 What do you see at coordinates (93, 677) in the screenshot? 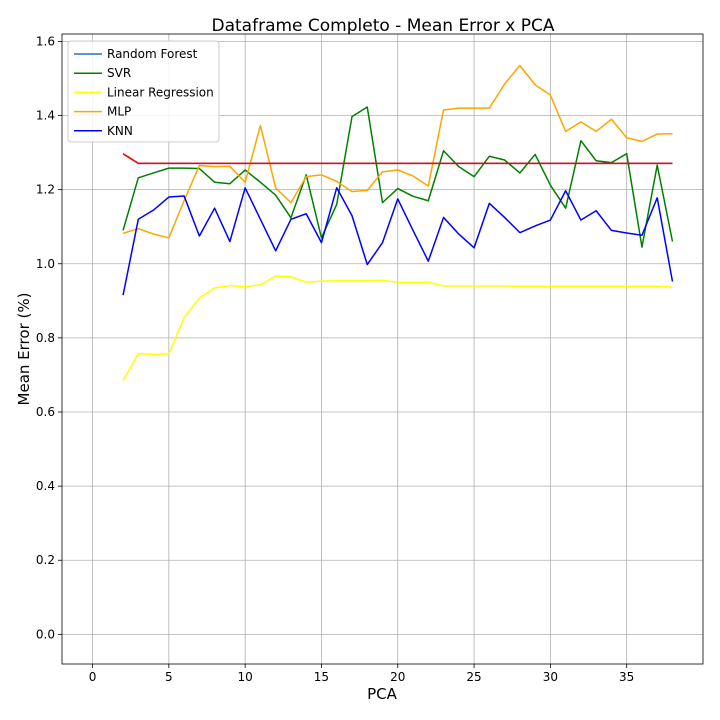
I see `x-tick-label: 0` at bounding box center [93, 677].